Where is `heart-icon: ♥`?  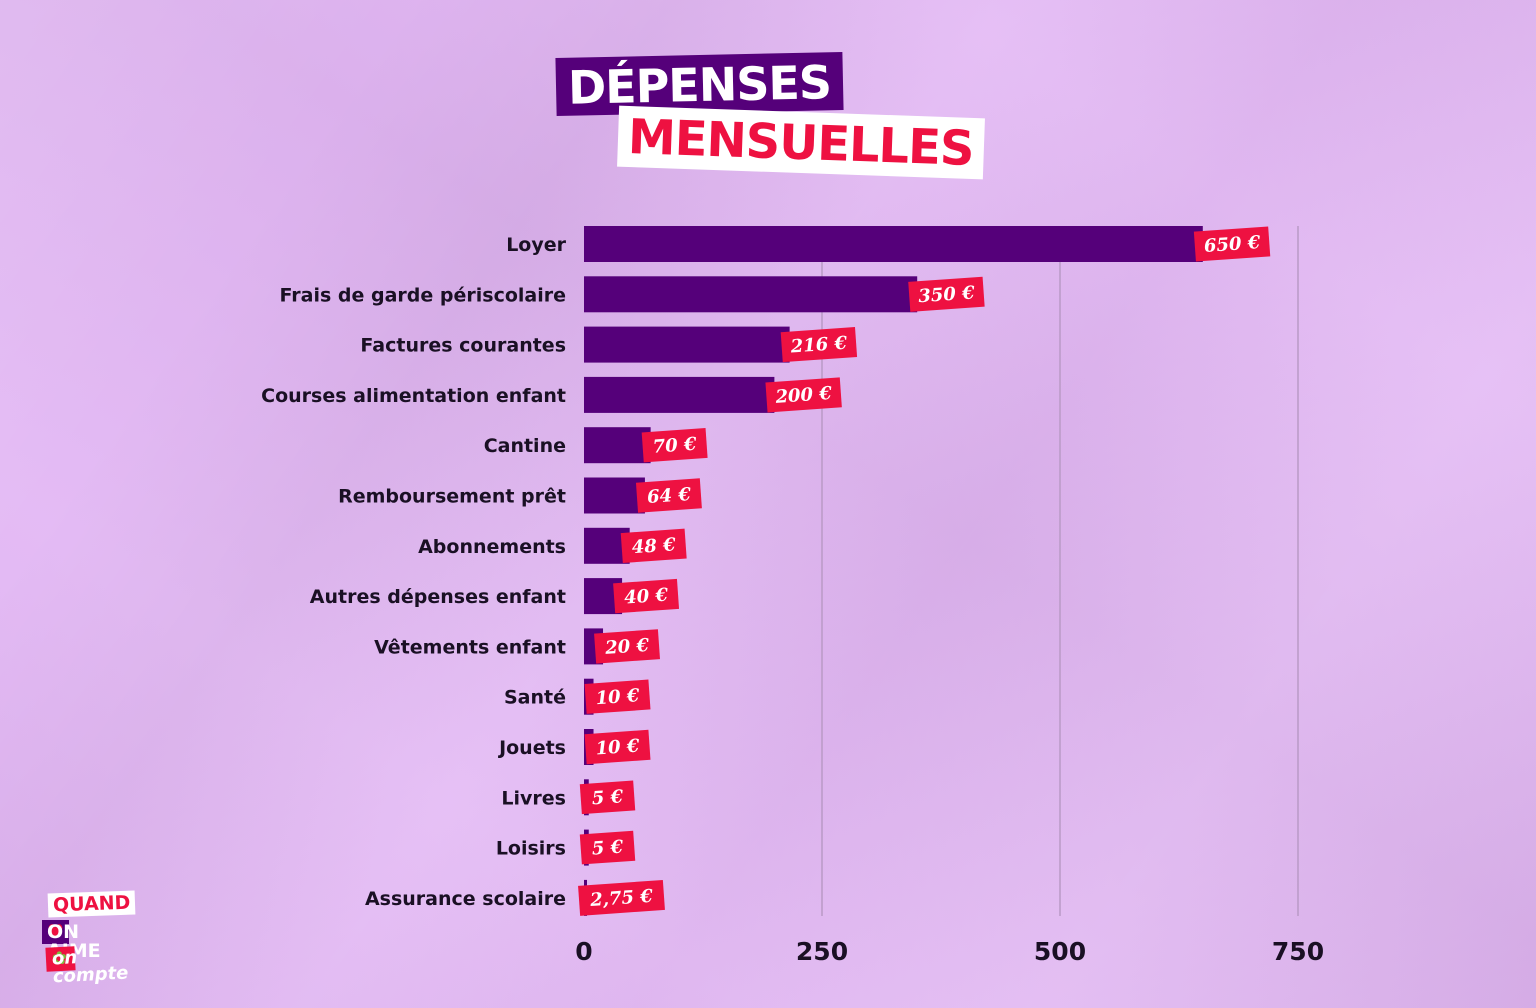
heart-icon: ♥ is located at coordinates (56, 932).